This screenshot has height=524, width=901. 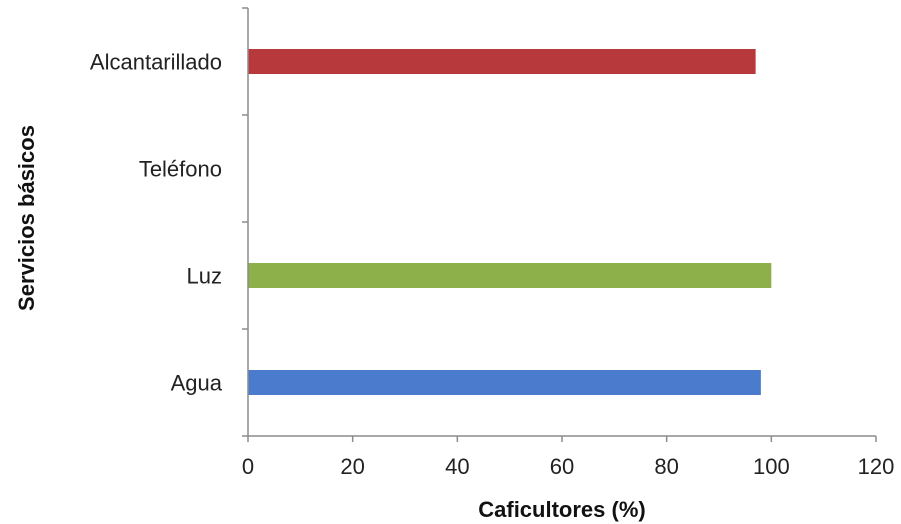 I want to click on x-tick-label-100: 100, so click(x=771, y=466).